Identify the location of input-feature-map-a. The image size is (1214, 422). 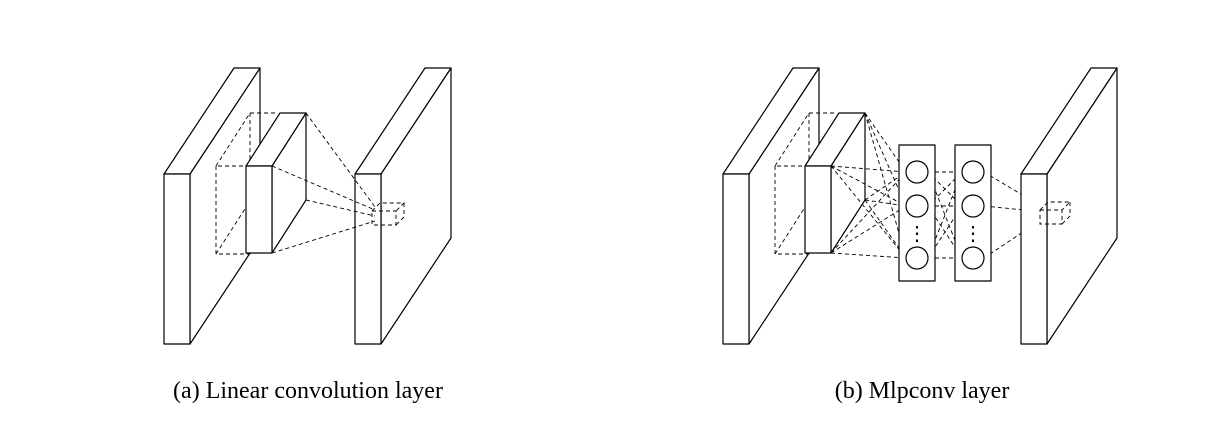
(212, 206).